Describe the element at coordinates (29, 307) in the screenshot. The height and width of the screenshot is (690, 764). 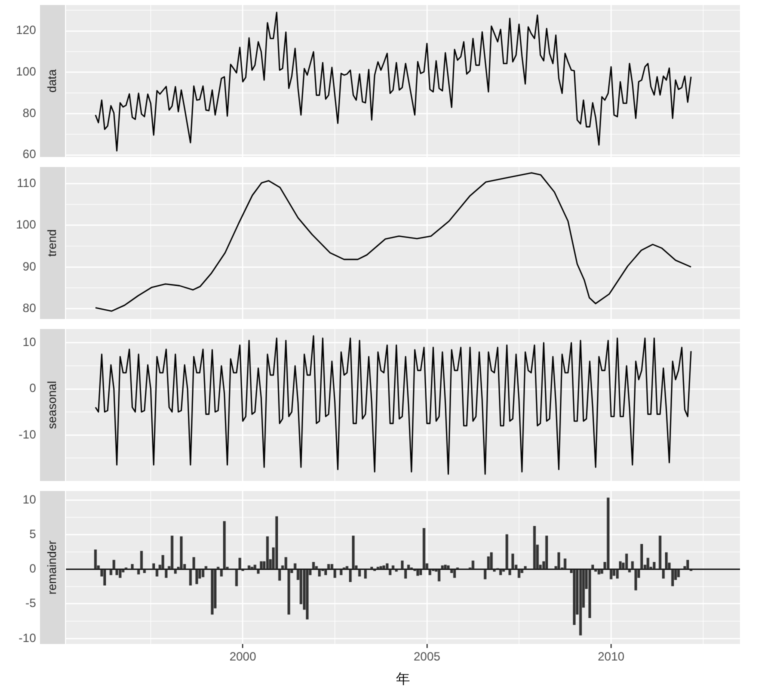
I see `y-tick-label: 80` at that location.